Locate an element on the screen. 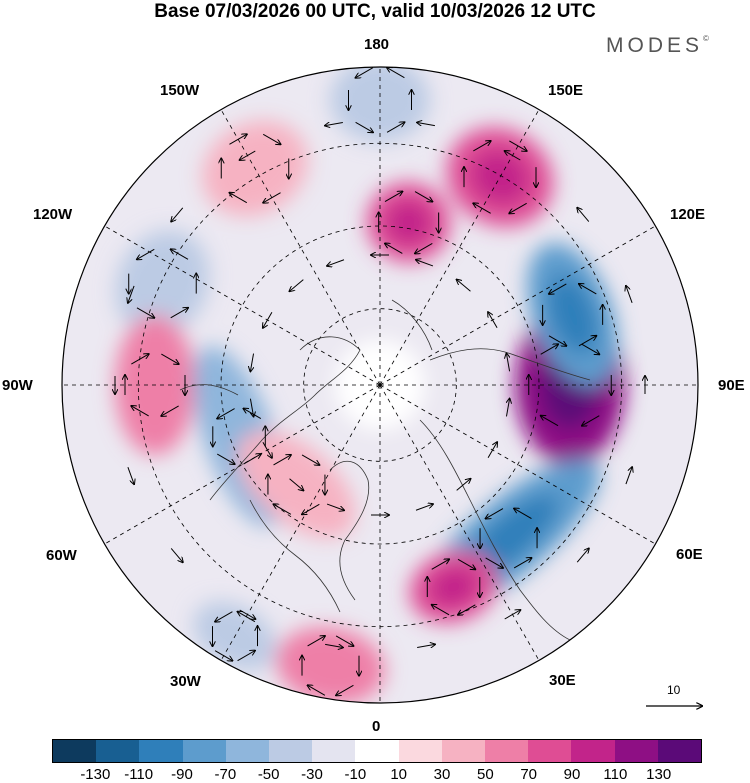 This screenshot has height=783, width=750. colorbar-tick-label: -30 is located at coordinates (312, 774).